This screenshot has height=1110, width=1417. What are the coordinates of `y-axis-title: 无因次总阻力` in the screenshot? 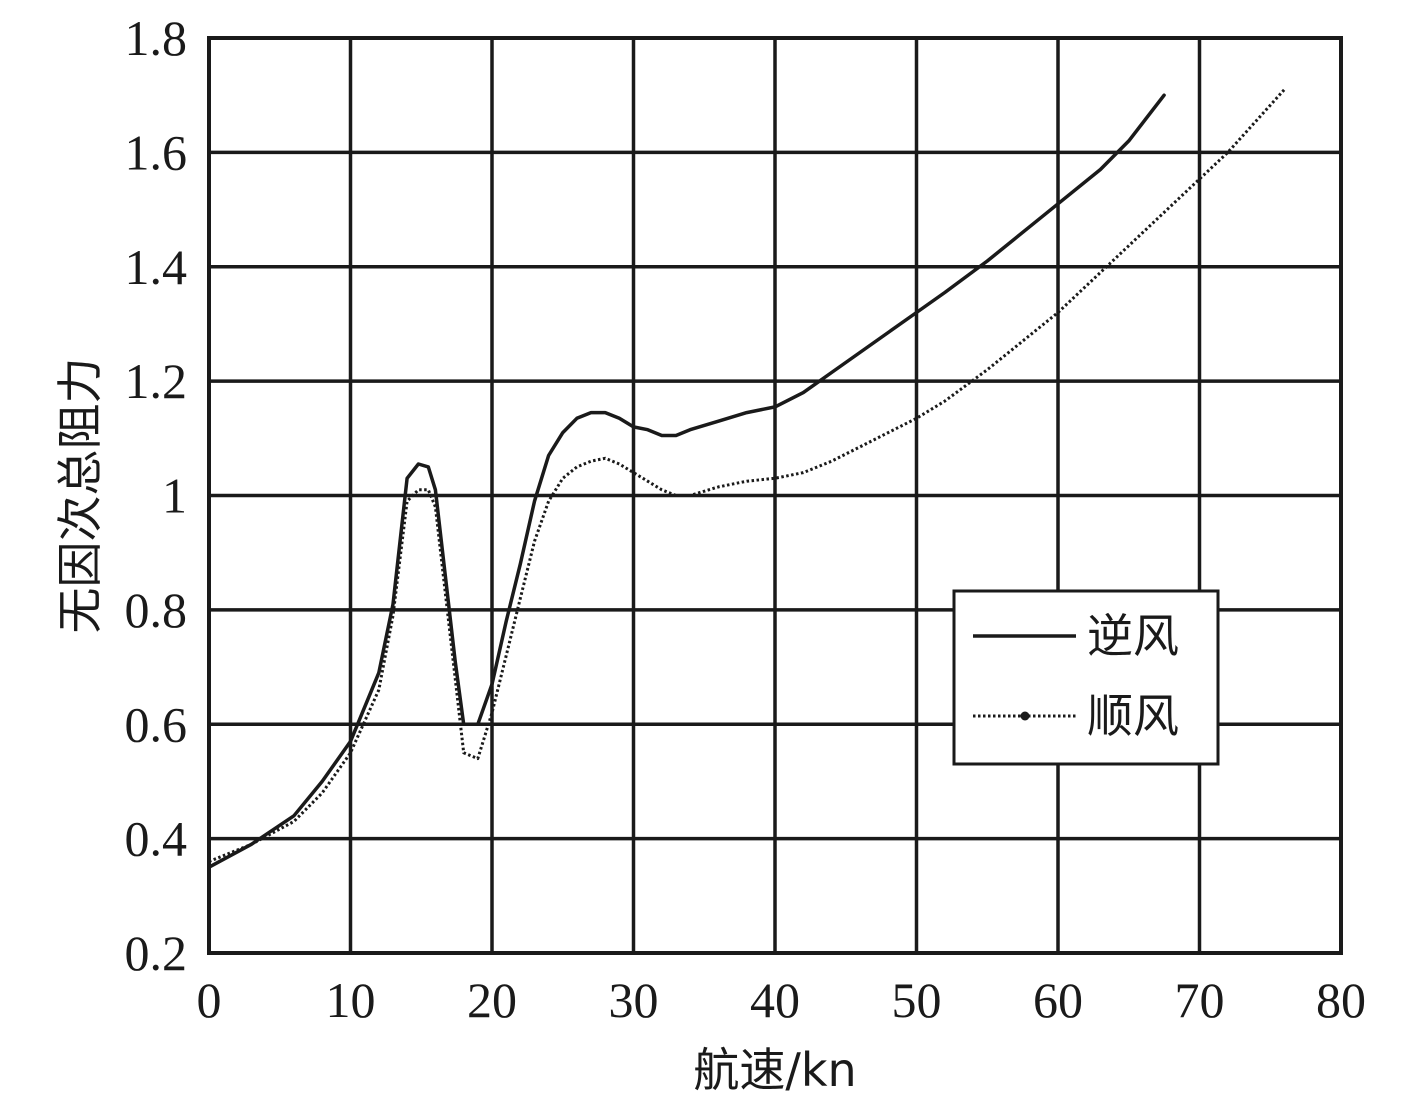 It's located at (80, 496).